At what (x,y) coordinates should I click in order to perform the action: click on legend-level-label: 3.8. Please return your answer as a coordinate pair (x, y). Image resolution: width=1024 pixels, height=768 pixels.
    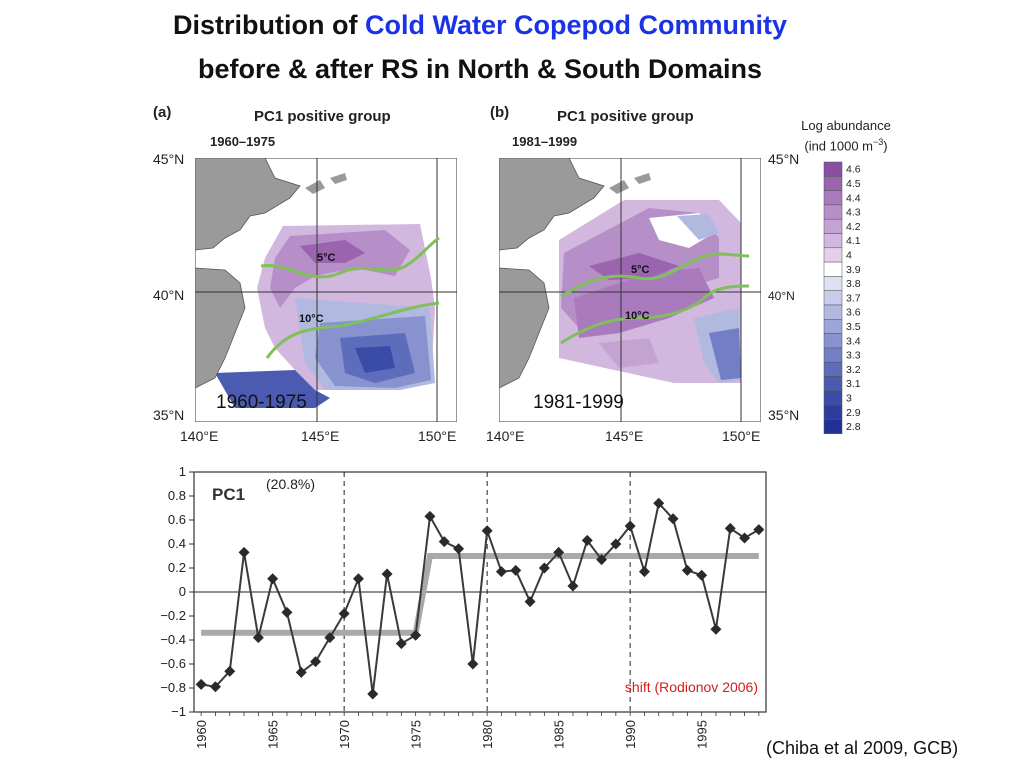
    Looking at the image, I should click on (853, 284).